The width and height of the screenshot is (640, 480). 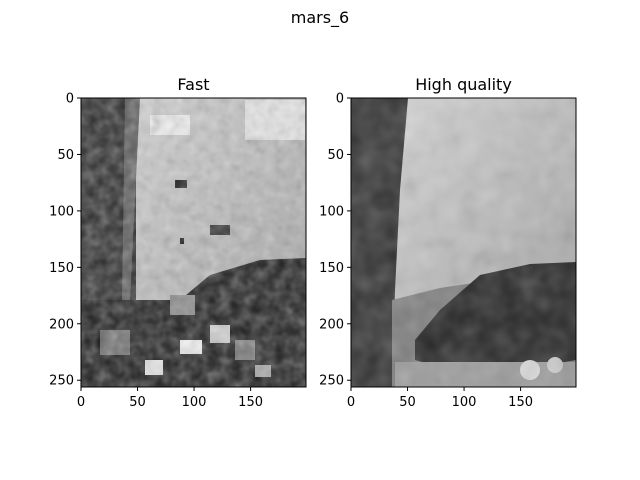 I want to click on figure-title: mars_6, so click(x=320, y=17).